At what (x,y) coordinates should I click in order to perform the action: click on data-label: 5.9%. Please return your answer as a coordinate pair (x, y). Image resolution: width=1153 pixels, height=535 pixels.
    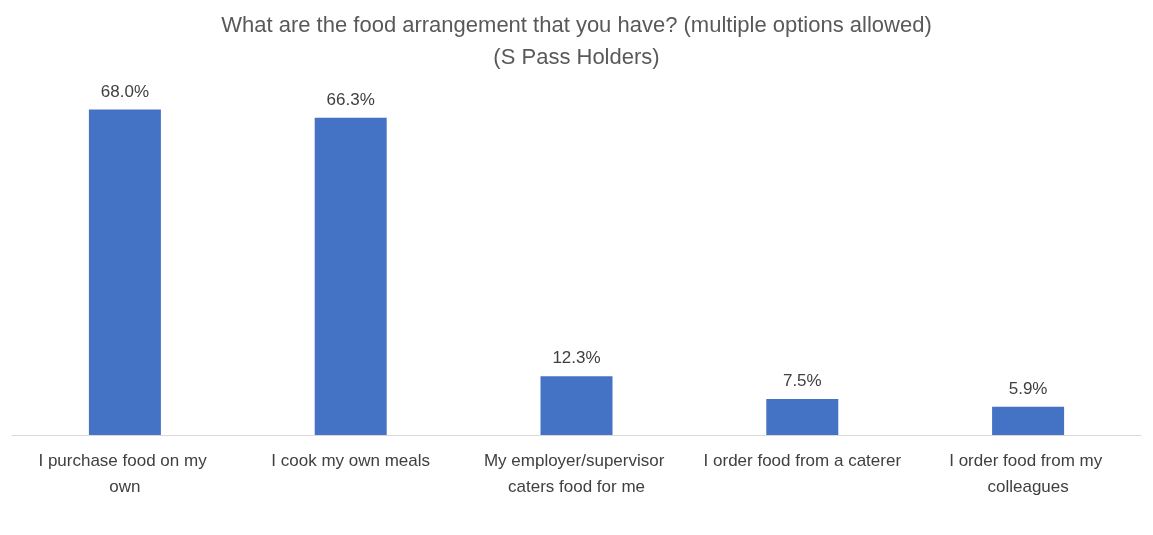
    Looking at the image, I should click on (1028, 388).